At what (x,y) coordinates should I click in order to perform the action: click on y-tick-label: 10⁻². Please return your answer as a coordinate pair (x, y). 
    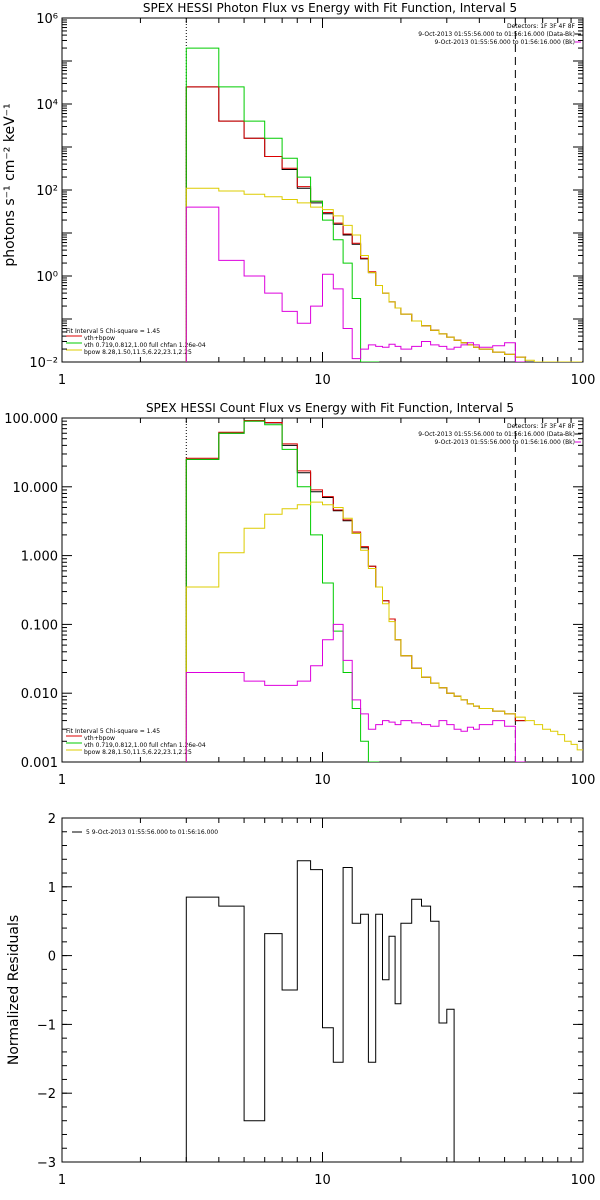
    Looking at the image, I should click on (43, 363).